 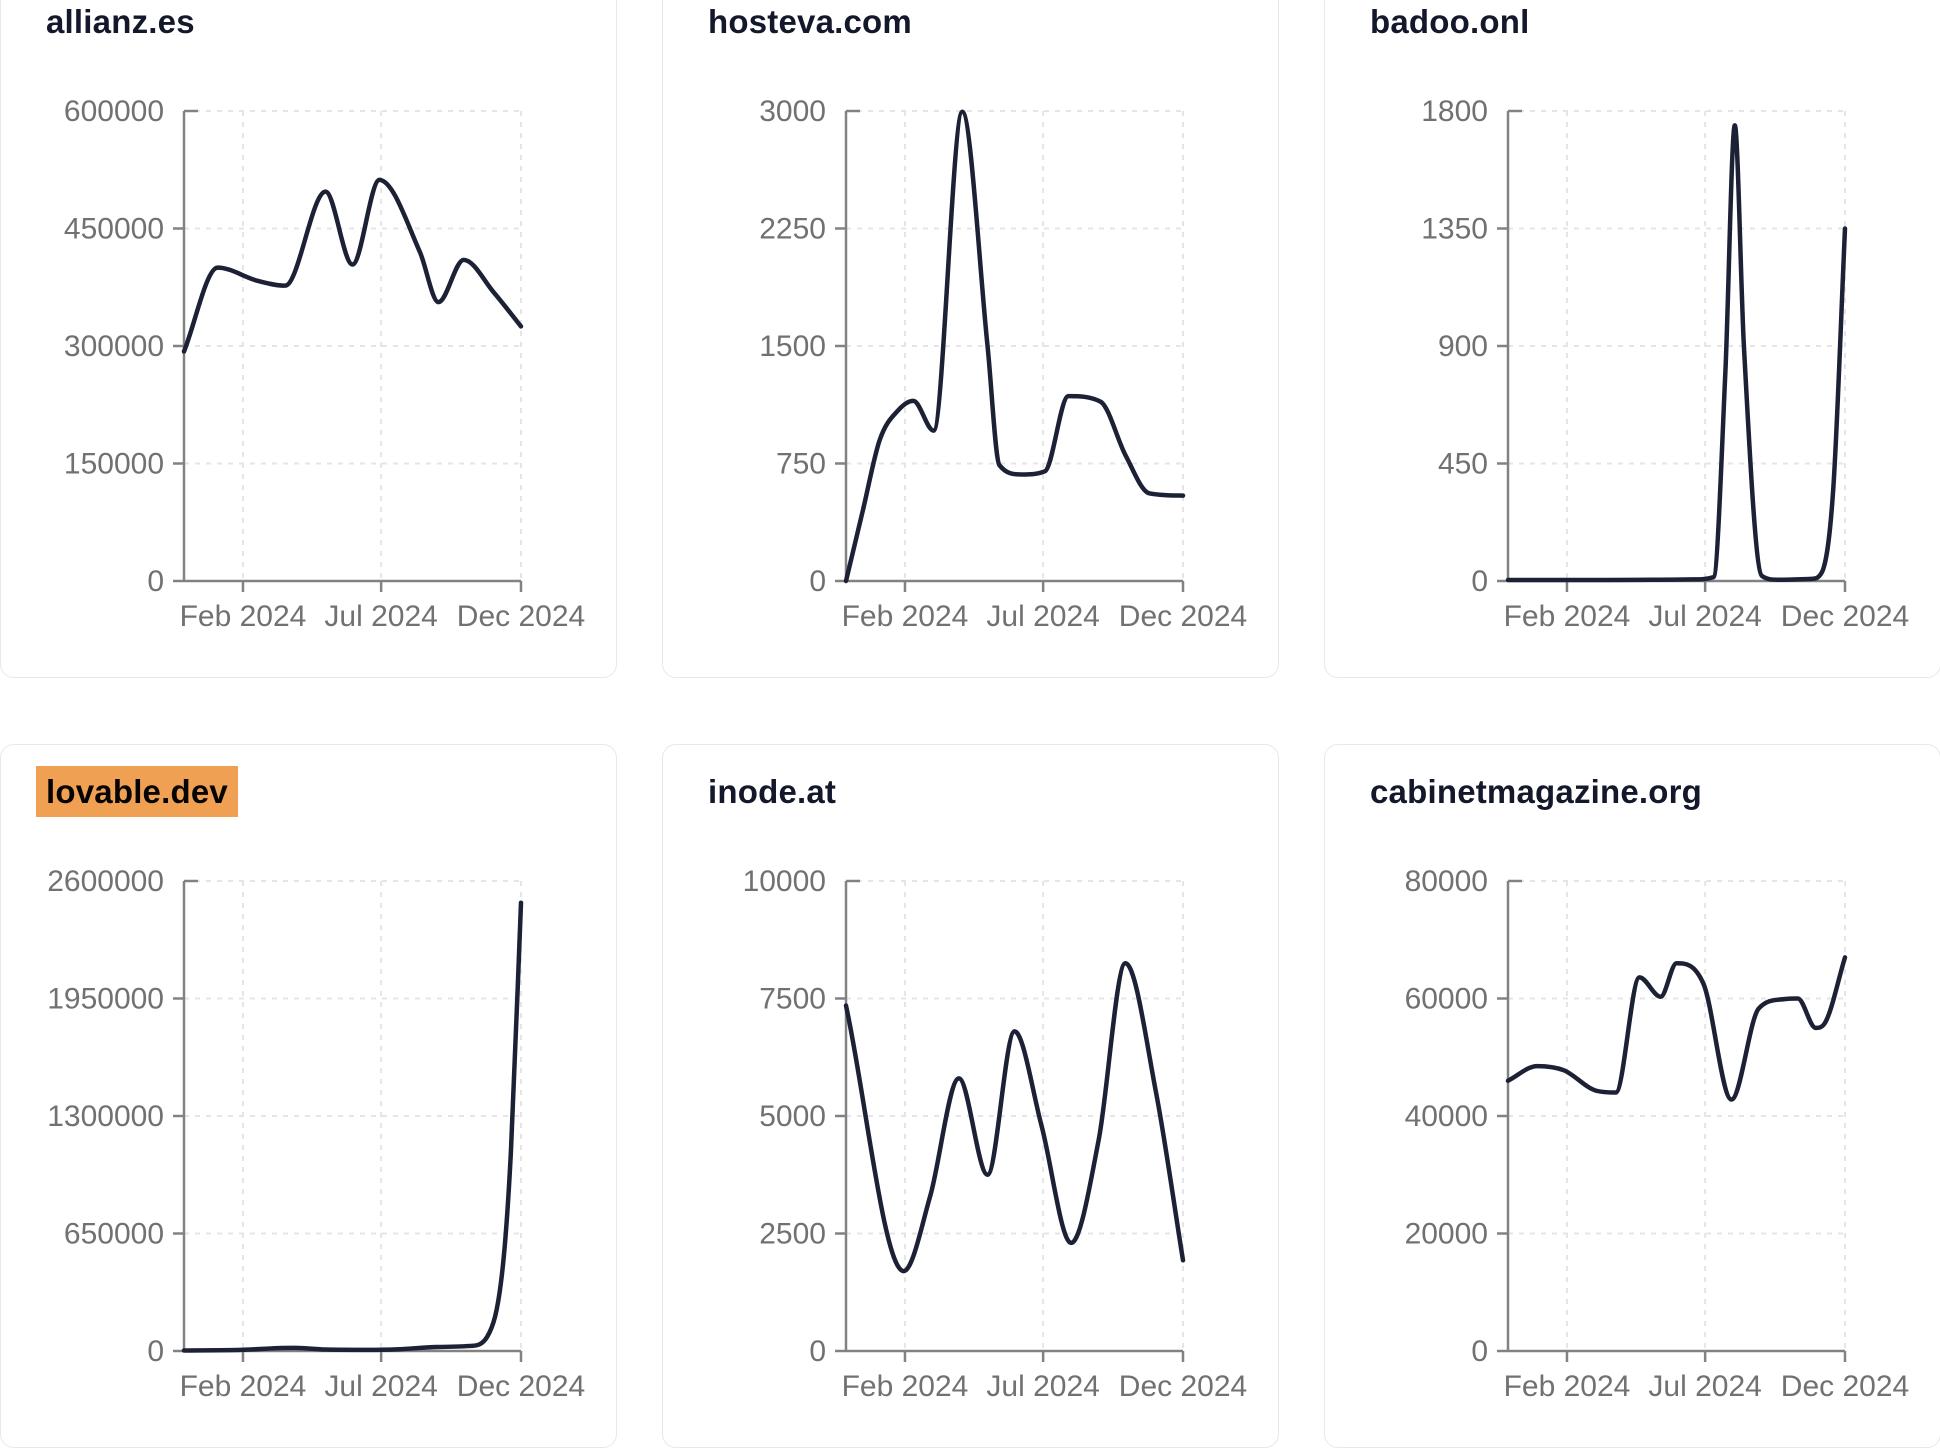 I want to click on y-axis-tick-label: 750, so click(x=801, y=464).